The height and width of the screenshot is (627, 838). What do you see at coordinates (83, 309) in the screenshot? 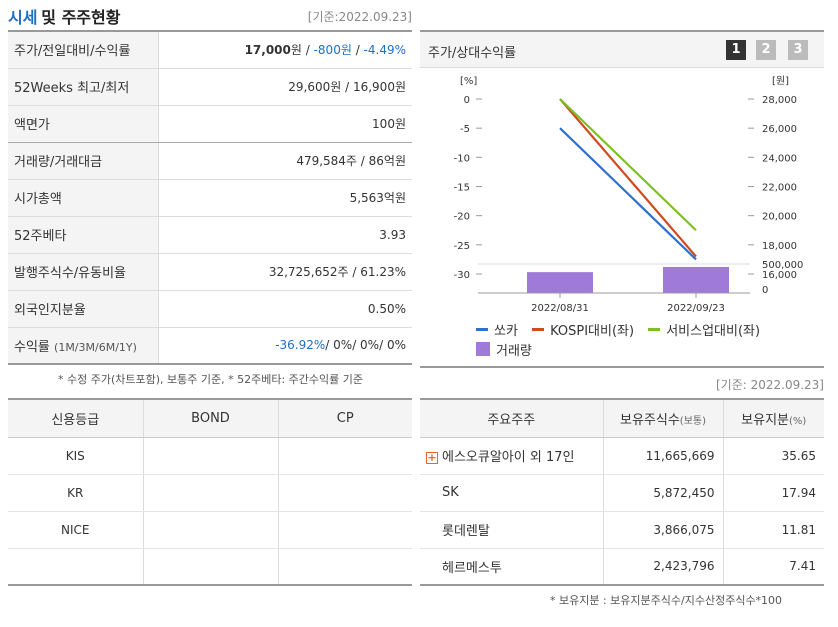
I see `row-label: 외국인지분율` at bounding box center [83, 309].